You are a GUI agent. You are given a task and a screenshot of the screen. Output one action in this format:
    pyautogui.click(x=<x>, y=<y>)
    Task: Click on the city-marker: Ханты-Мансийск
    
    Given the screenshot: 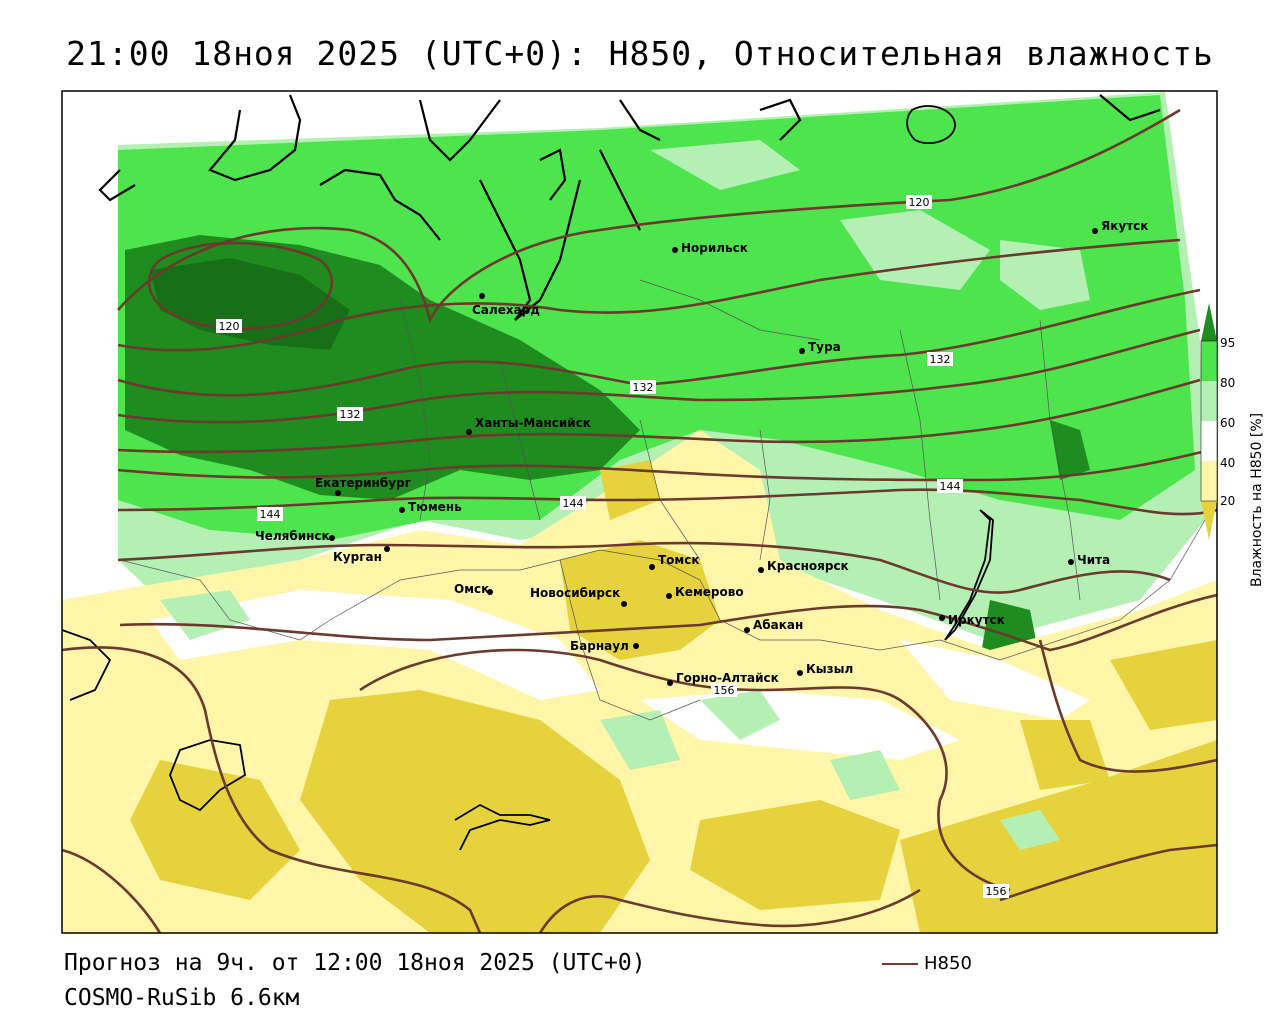 What is the action you would take?
    pyautogui.click(x=528, y=425)
    